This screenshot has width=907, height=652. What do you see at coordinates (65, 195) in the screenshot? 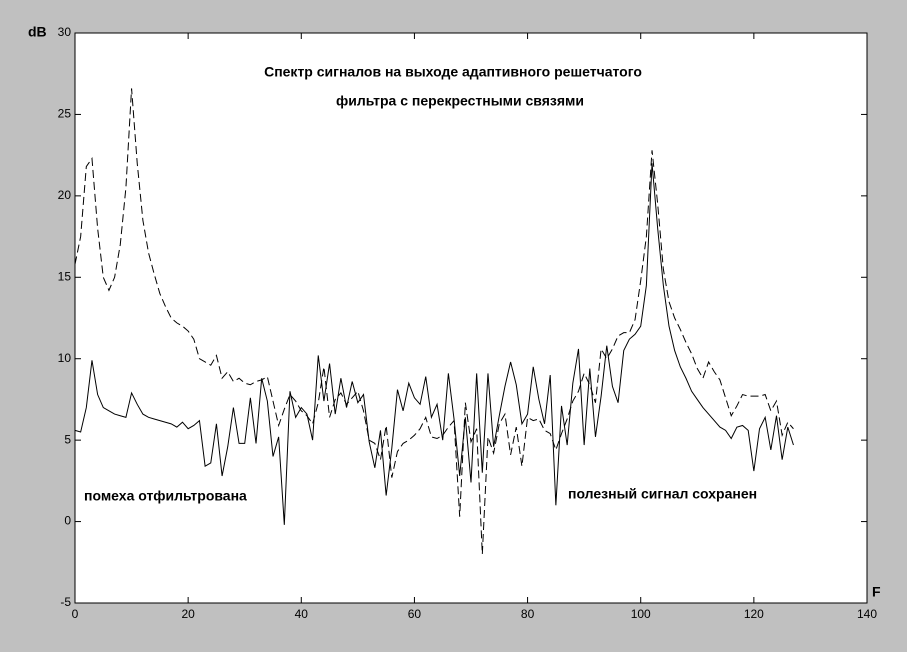
I see `y-tick-label: 20` at bounding box center [65, 195].